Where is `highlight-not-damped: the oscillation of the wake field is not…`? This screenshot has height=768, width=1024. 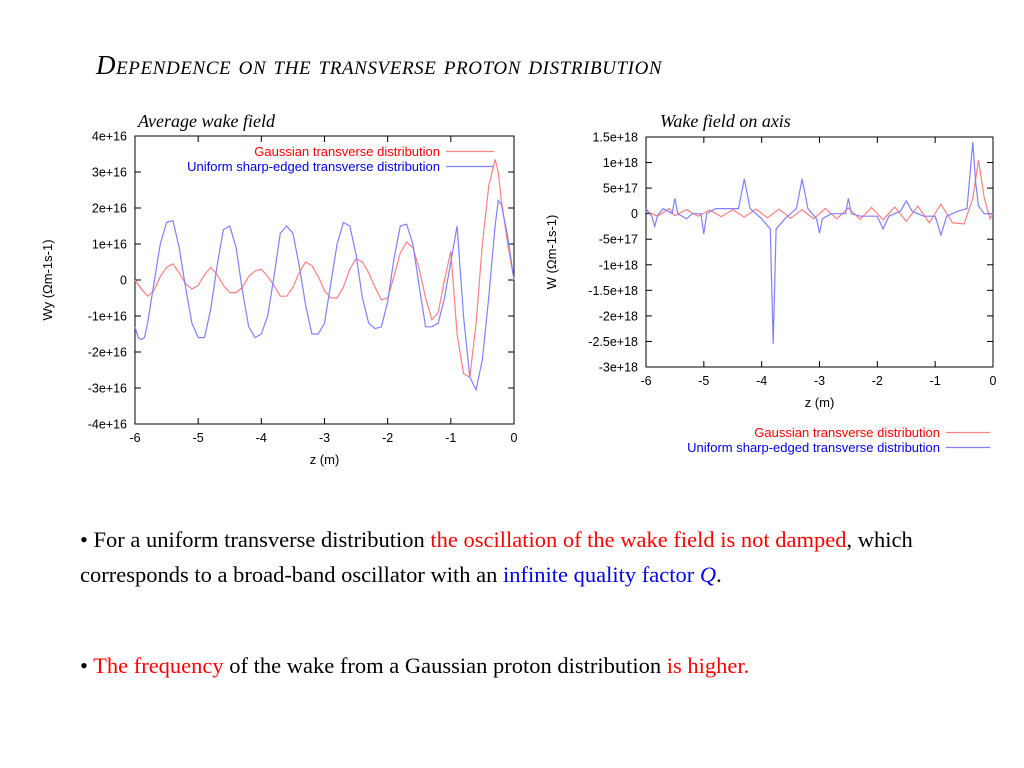 highlight-not-damped: the oscillation of the wake field is not… is located at coordinates (638, 539).